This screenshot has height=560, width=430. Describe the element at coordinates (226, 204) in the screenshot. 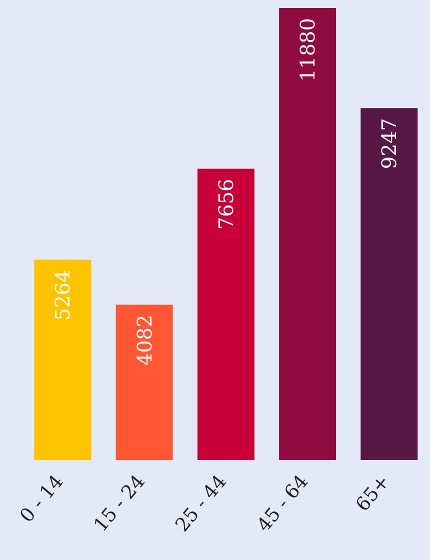

I see `data-label: 7656` at that location.